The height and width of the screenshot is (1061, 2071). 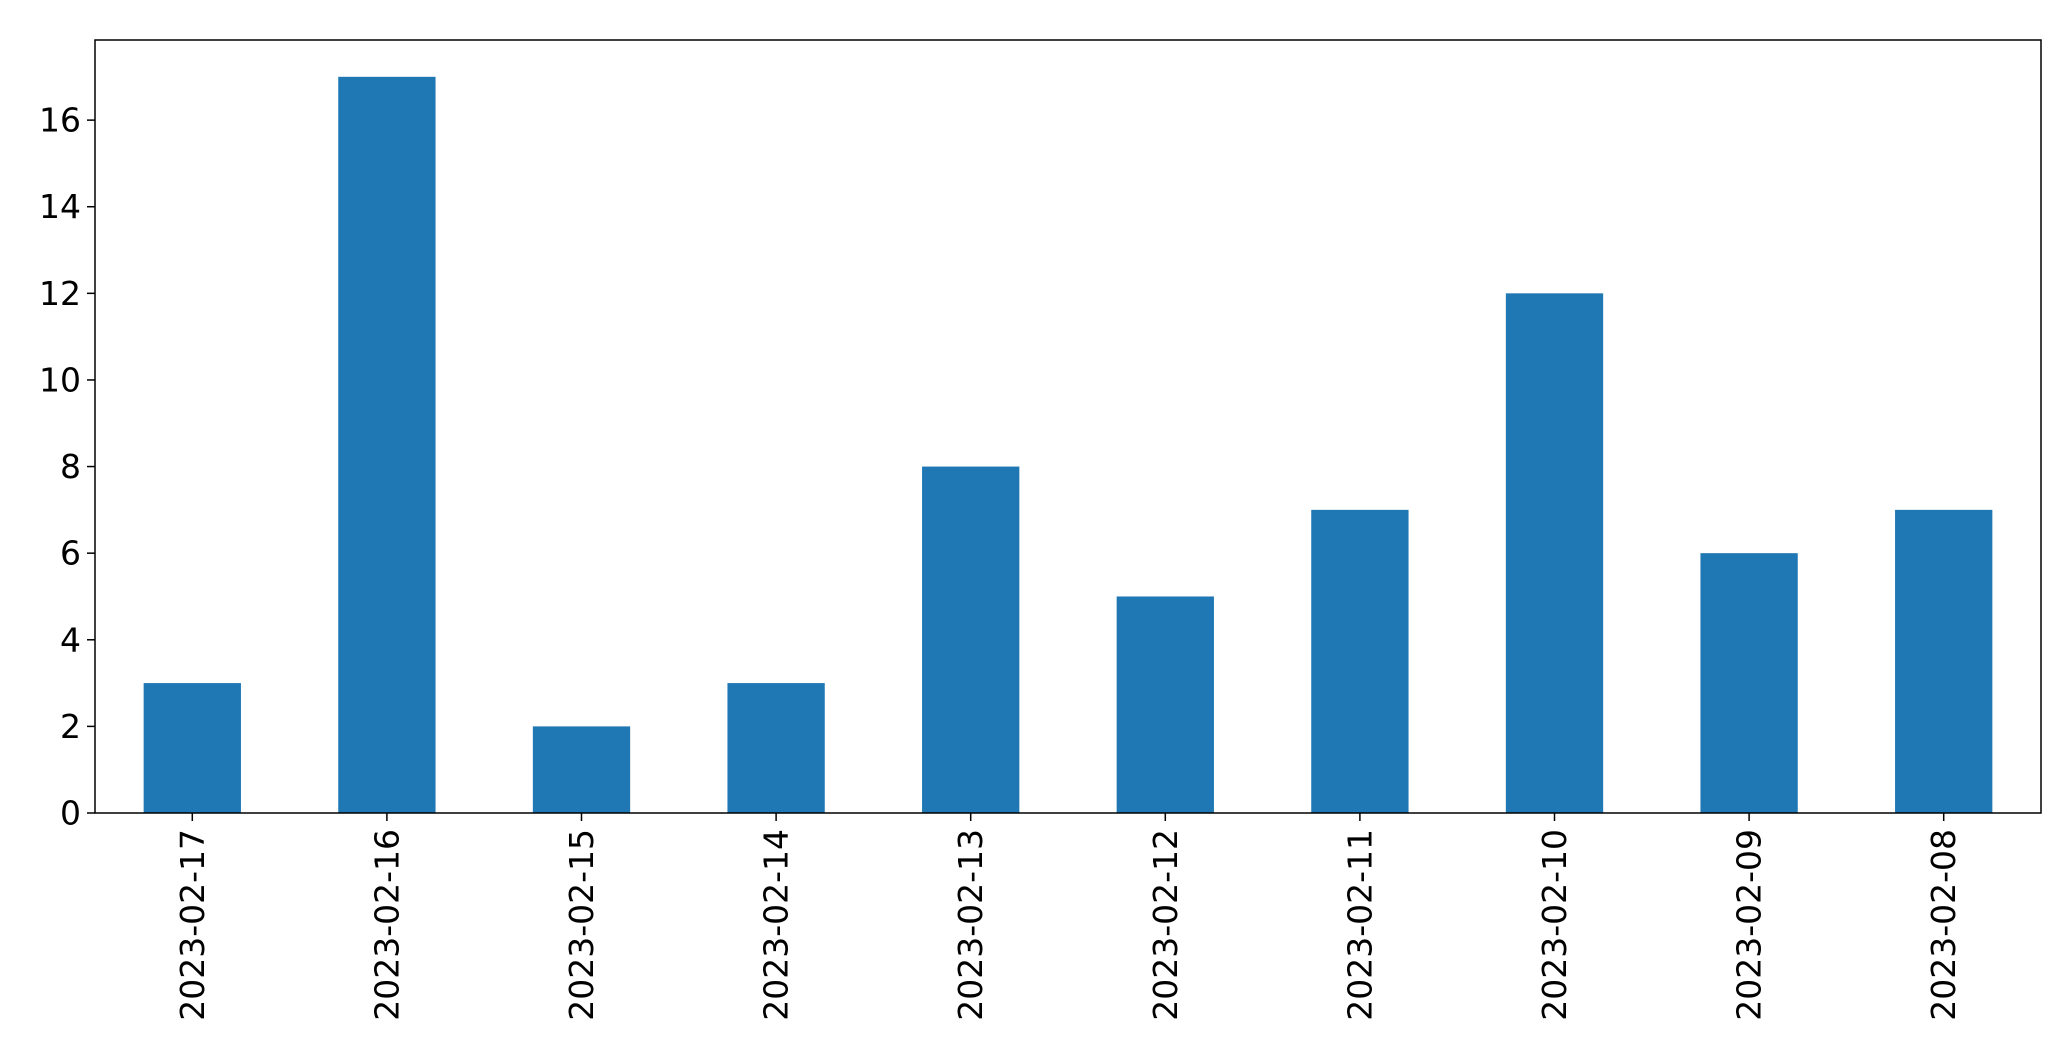 I want to click on y-tick-label: 6, so click(x=70, y=553).